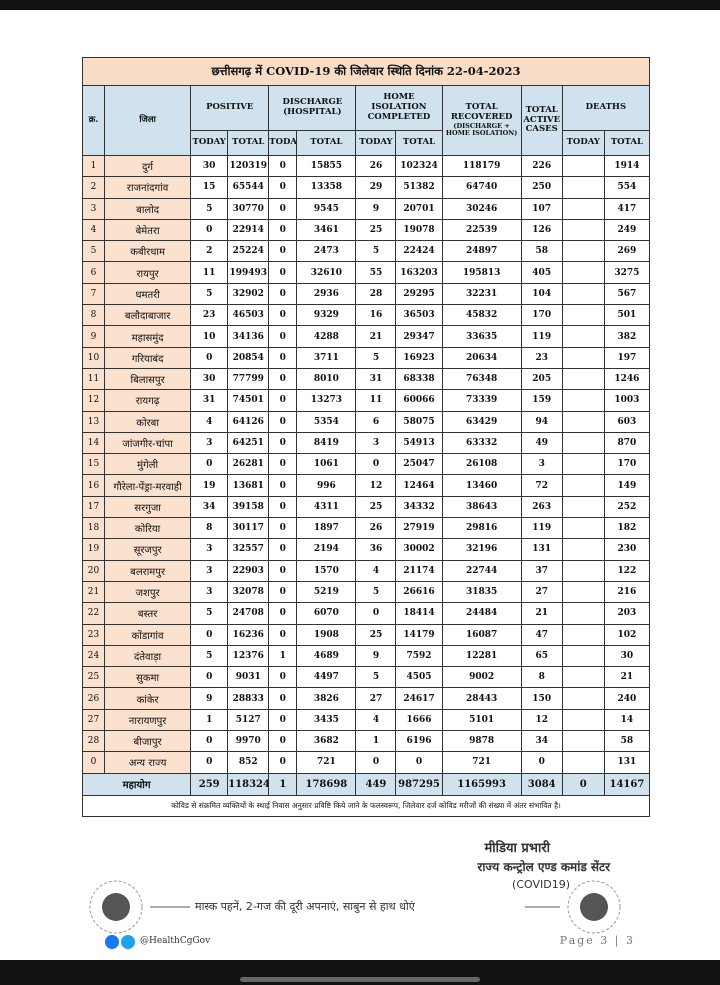 The height and width of the screenshot is (985, 720). Describe the element at coordinates (148, 315) in the screenshot. I see `cell: बलौदाबाजार` at that location.